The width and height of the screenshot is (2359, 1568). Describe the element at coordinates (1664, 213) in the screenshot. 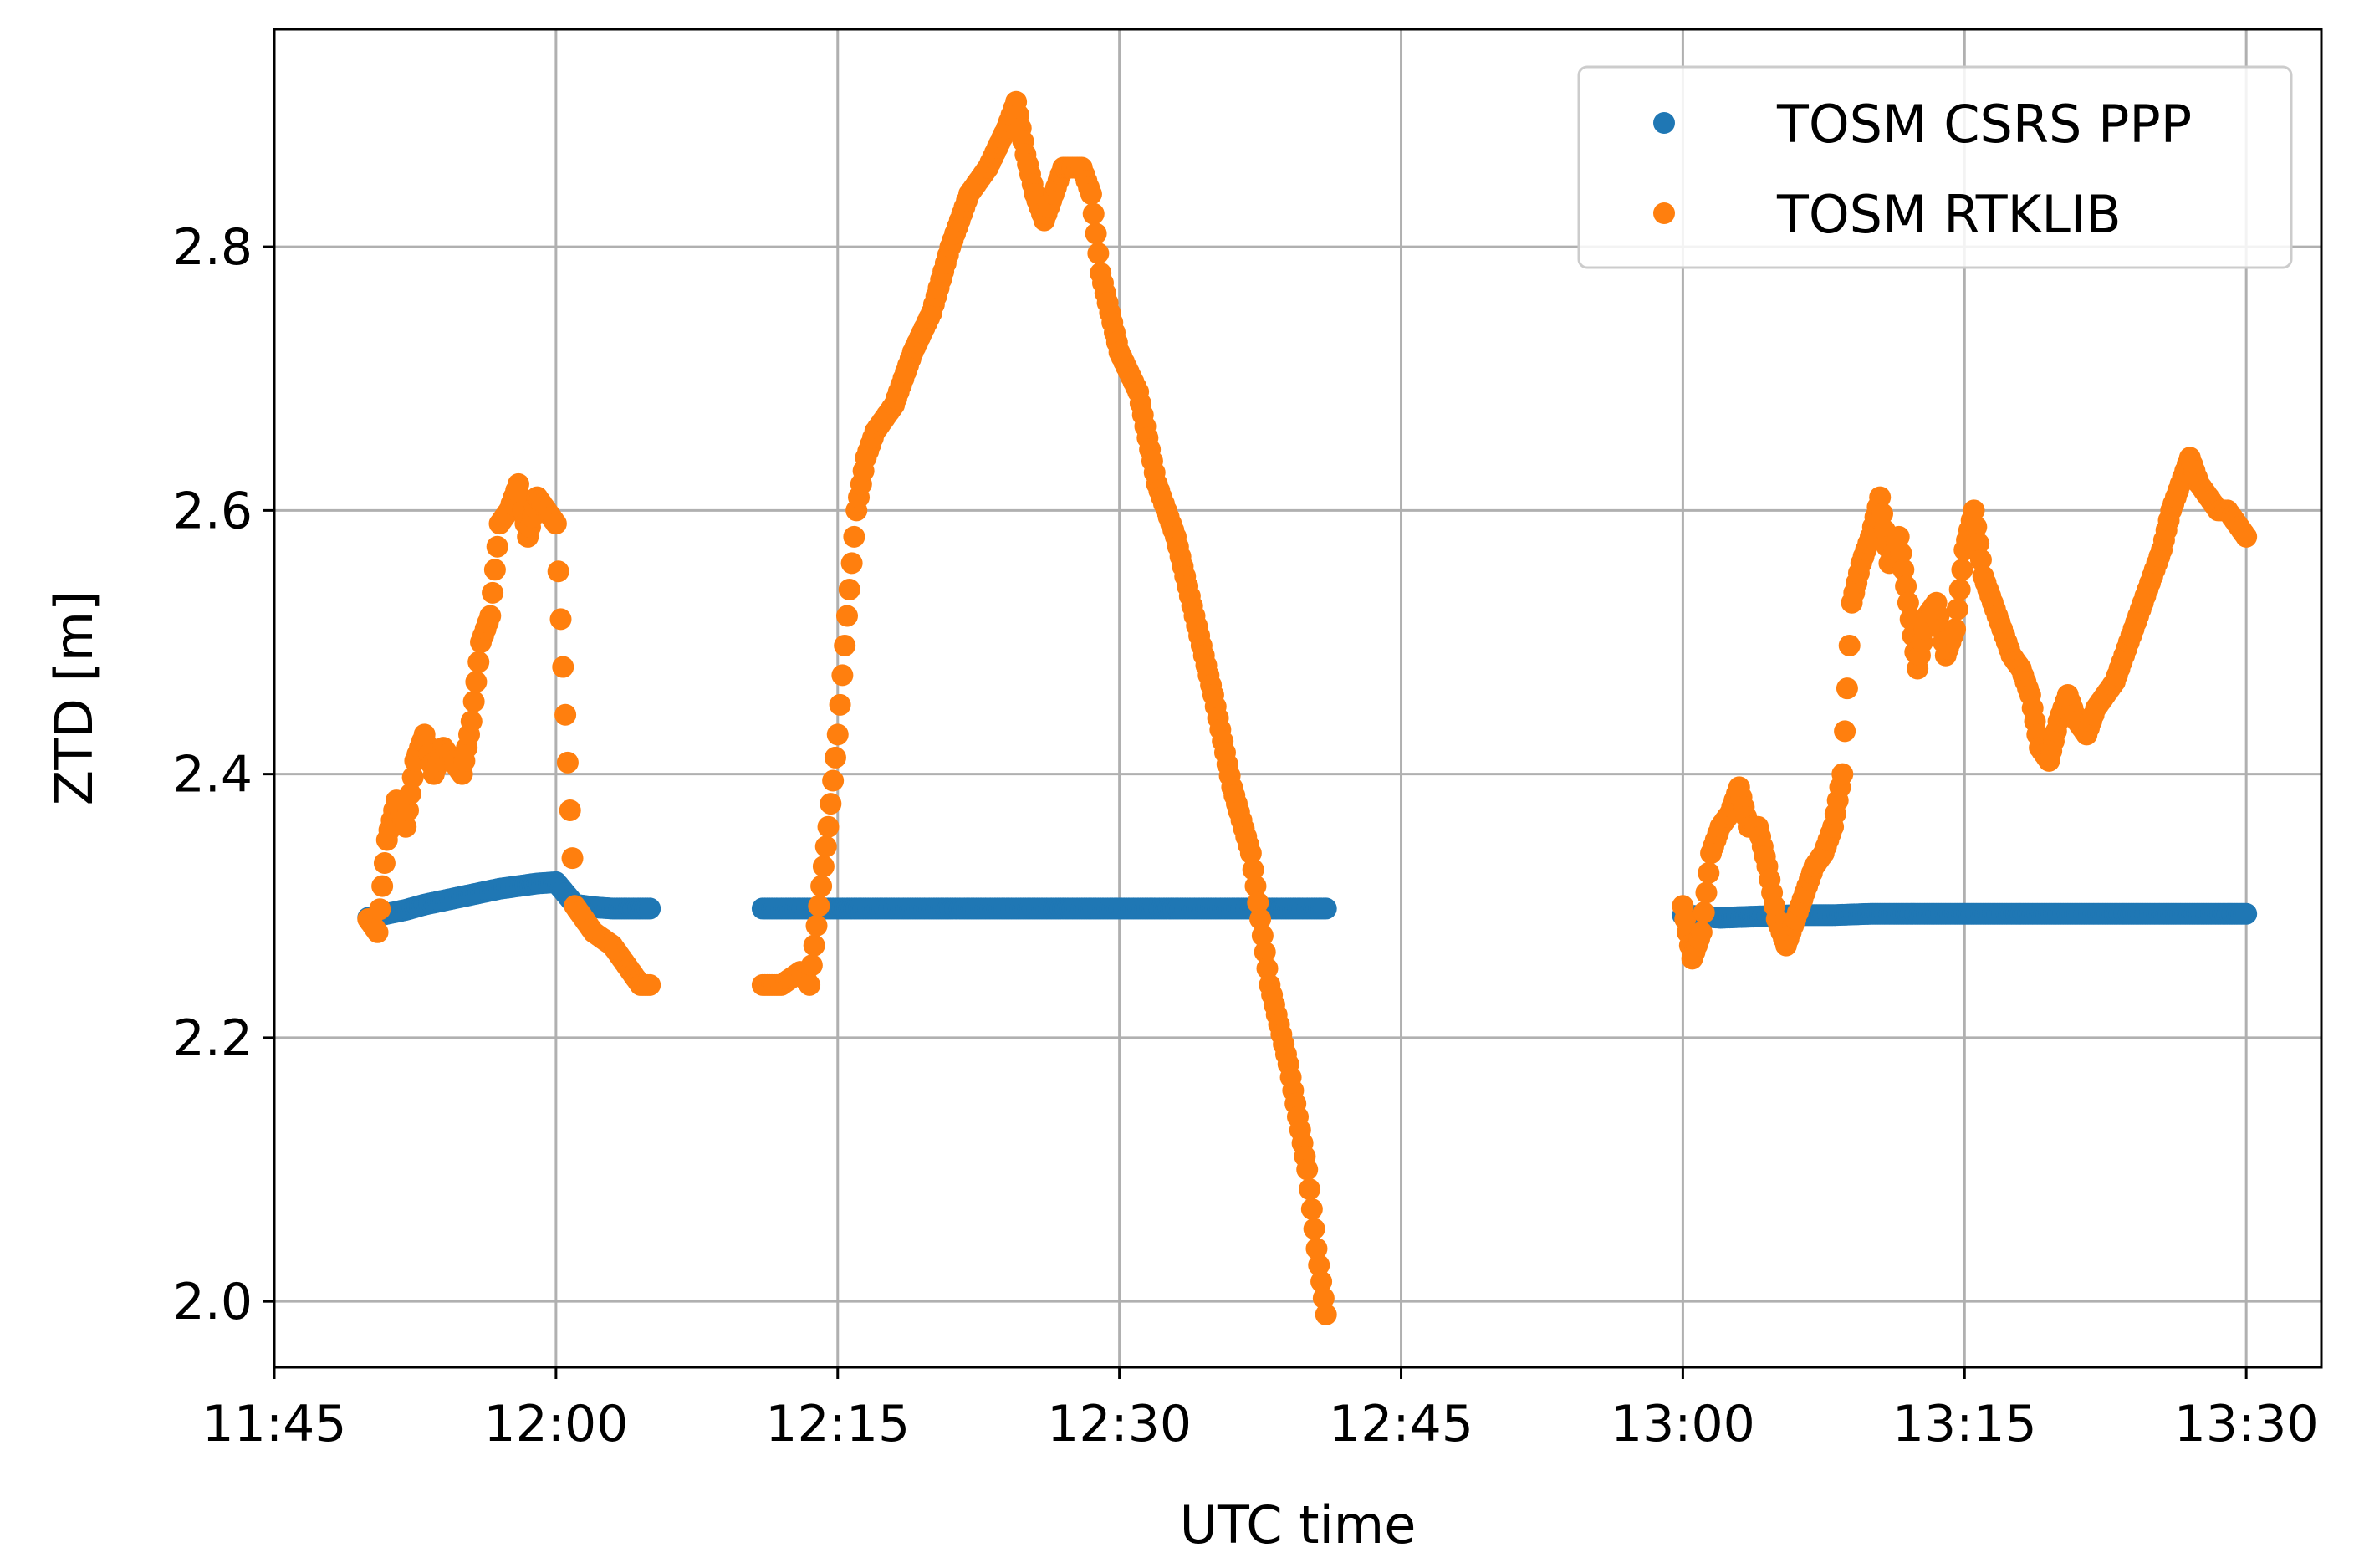

I see `legend-marker-rtklib` at that location.